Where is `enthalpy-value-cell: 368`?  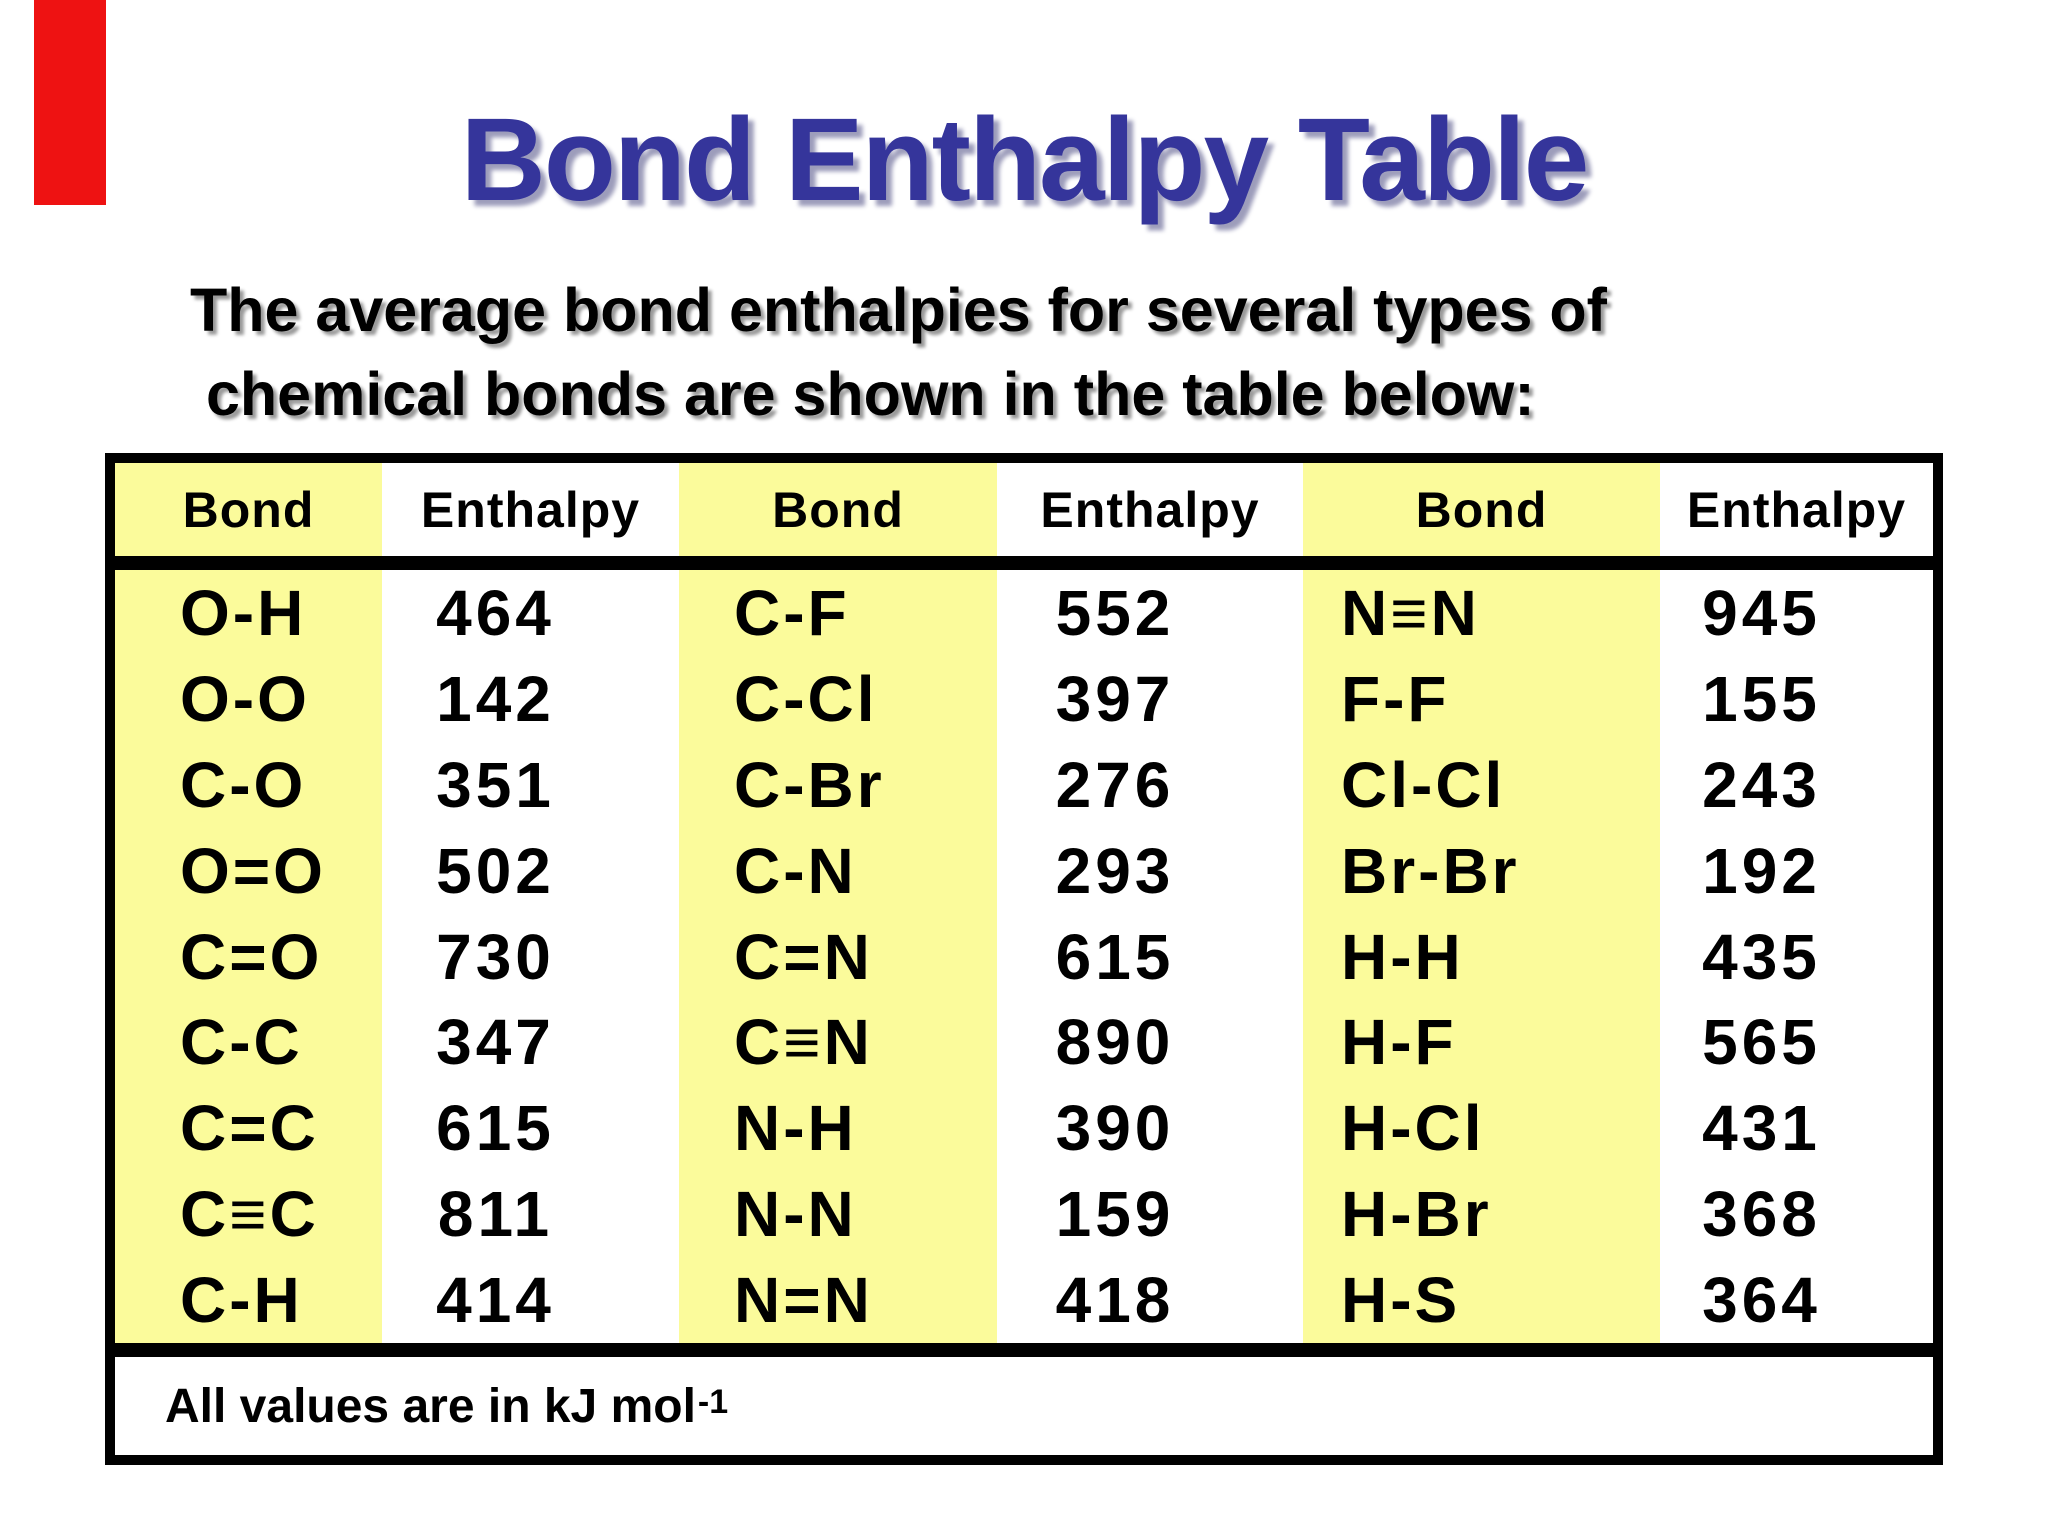 enthalpy-value-cell: 368 is located at coordinates (1796, 1214).